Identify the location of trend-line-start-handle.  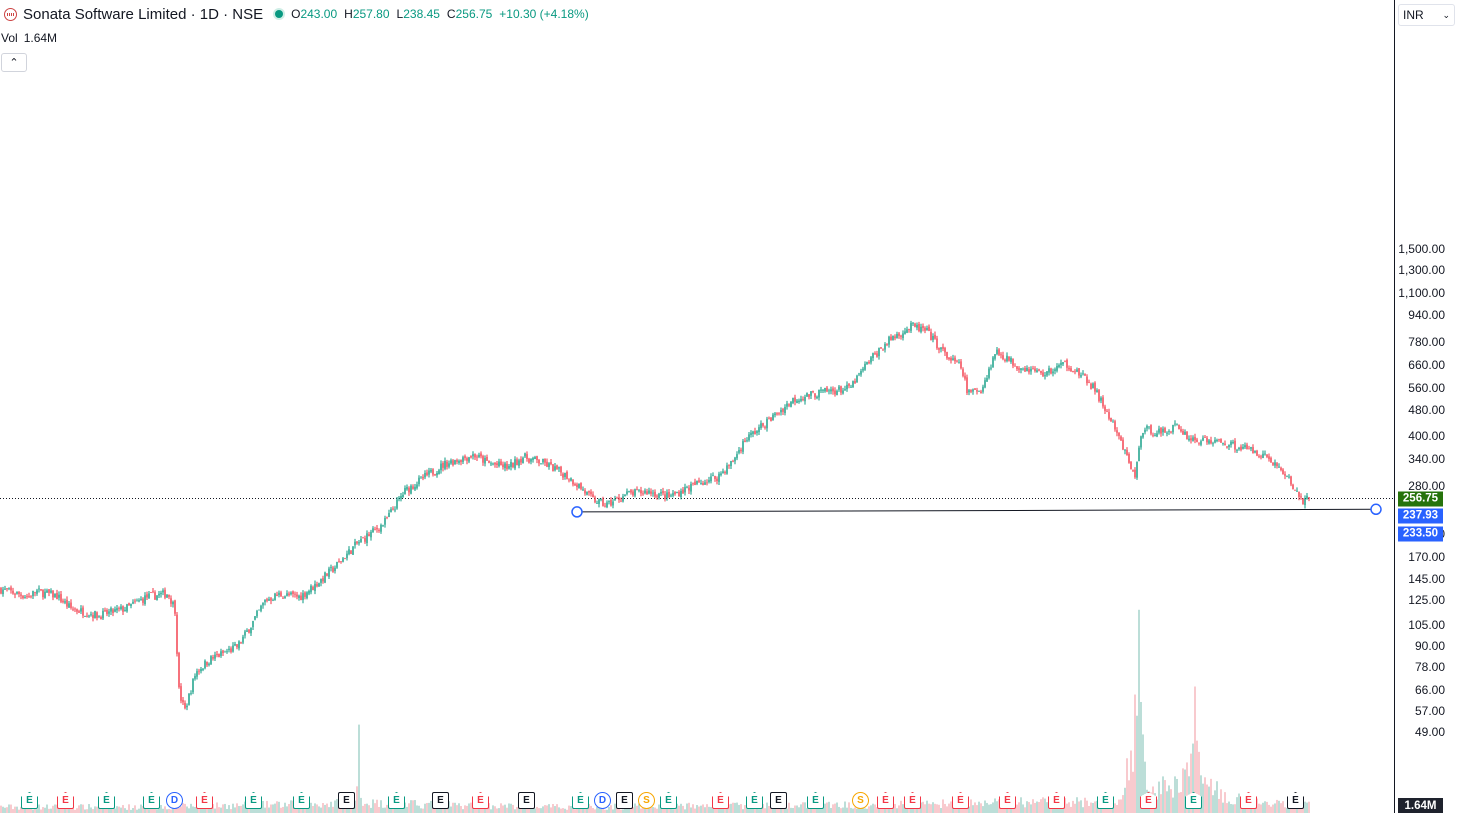
(577, 512).